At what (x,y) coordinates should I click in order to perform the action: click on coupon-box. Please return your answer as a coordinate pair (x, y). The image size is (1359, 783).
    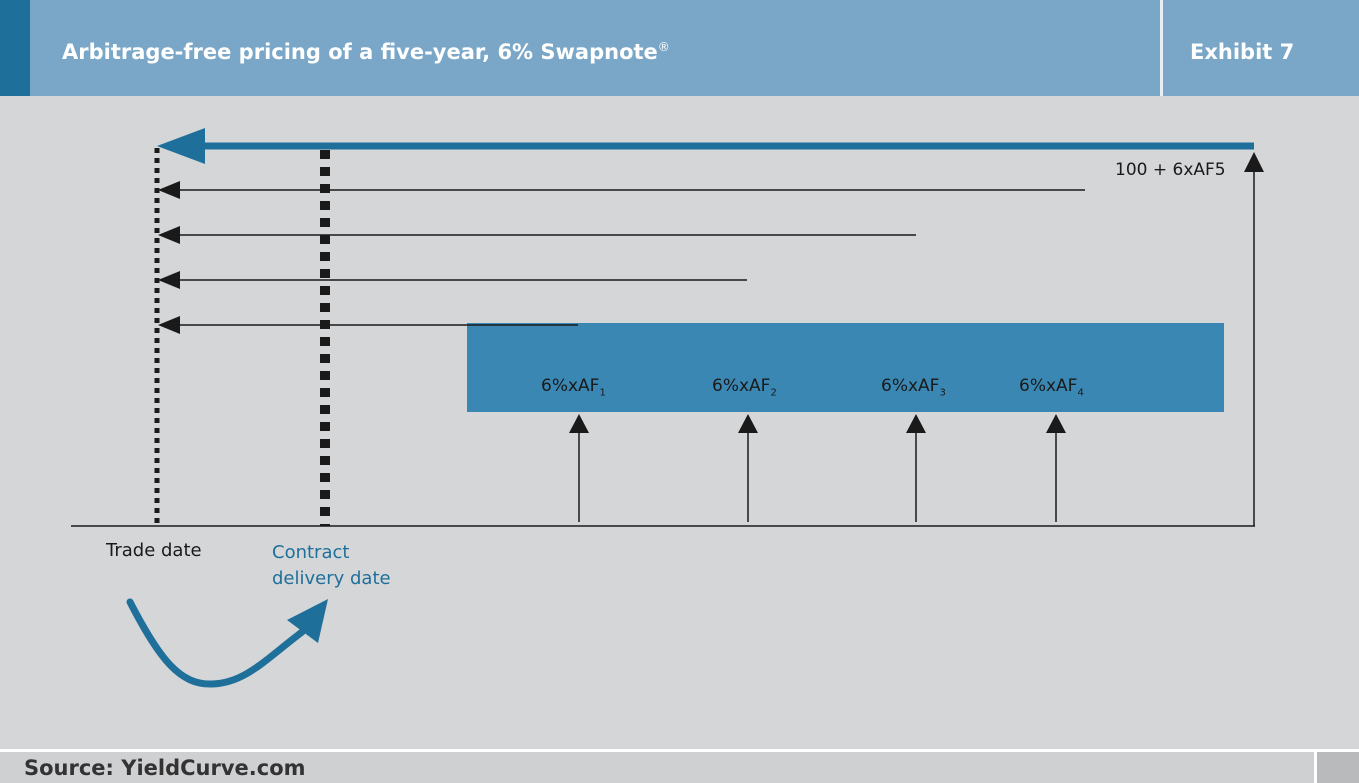
    Looking at the image, I should click on (845, 367).